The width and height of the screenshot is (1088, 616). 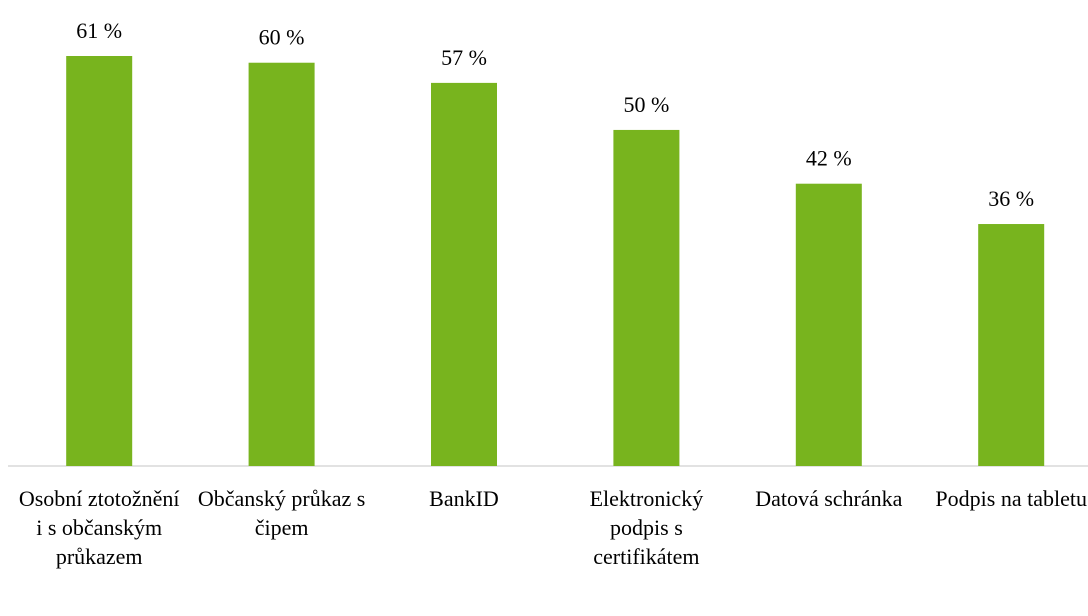 What do you see at coordinates (281, 513) in the screenshot?
I see `x-tick-label: Občanský průkaz s čipem` at bounding box center [281, 513].